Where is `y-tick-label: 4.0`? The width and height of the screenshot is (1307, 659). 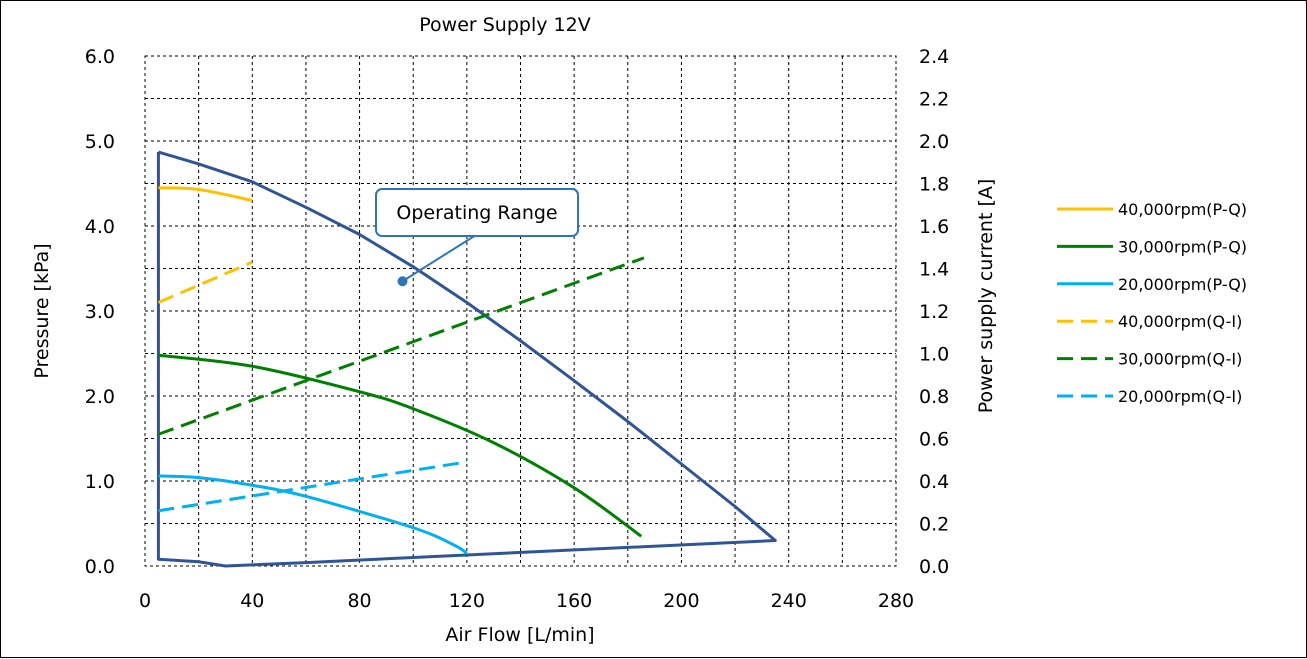
y-tick-label: 4.0 is located at coordinates (100, 227).